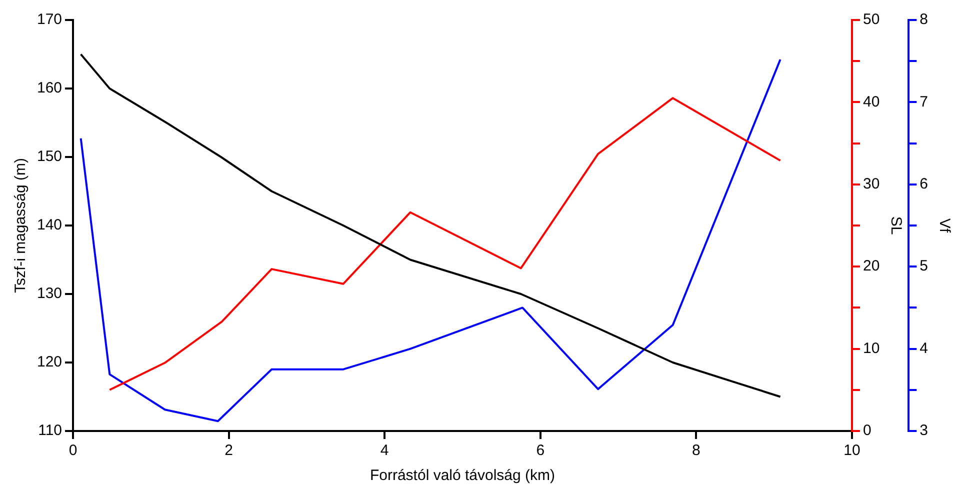 Image resolution: width=975 pixels, height=497 pixels. What do you see at coordinates (49, 362) in the screenshot?
I see `y-tick-label: 120` at bounding box center [49, 362].